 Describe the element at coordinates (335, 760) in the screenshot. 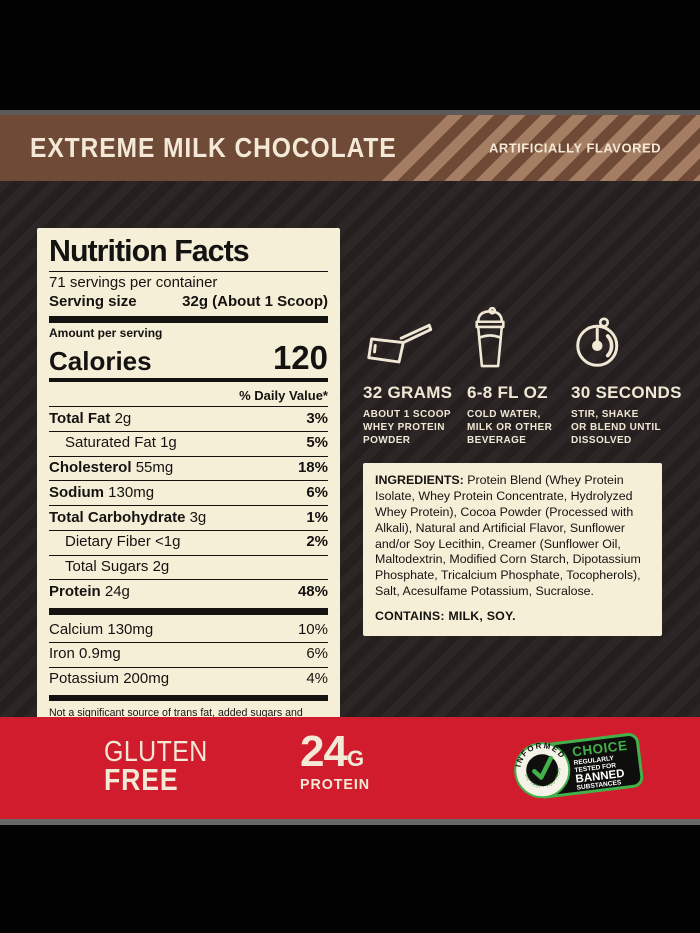

I see `protein-claim: 24G PROTEIN` at that location.